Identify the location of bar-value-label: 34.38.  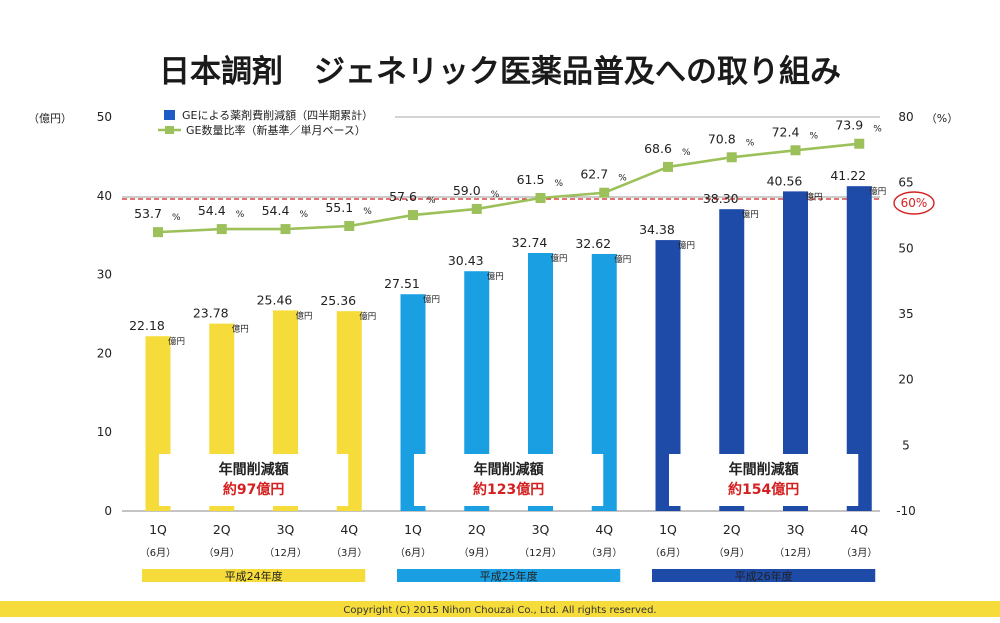
(657, 229).